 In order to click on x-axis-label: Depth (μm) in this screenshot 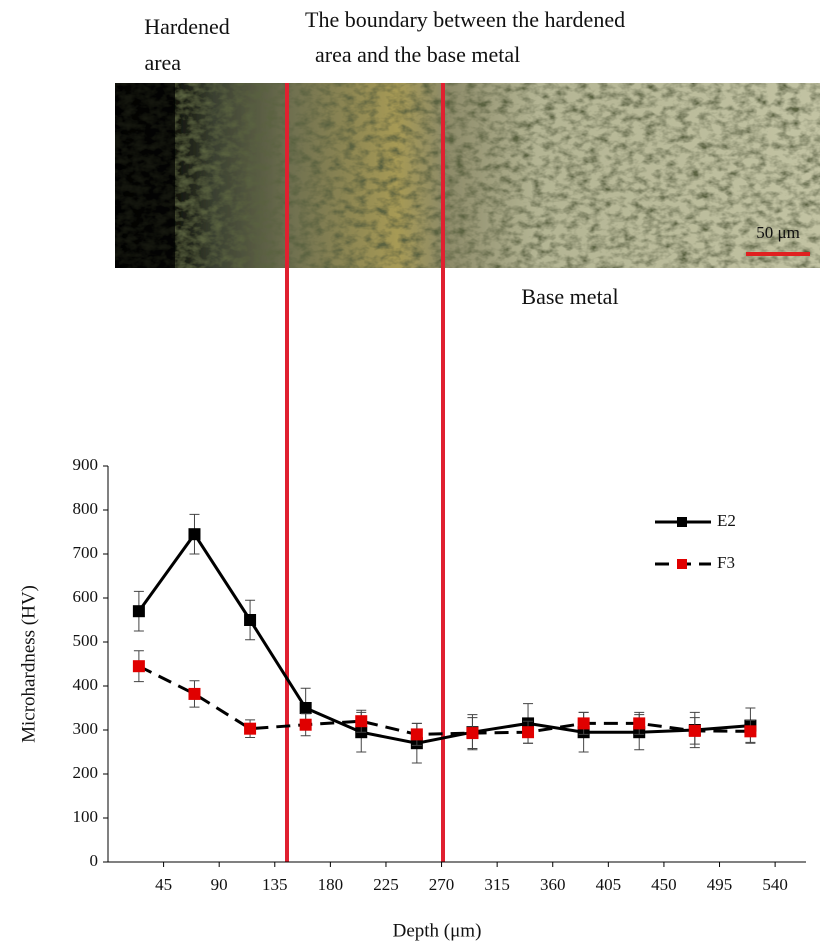, I will do `click(437, 930)`.